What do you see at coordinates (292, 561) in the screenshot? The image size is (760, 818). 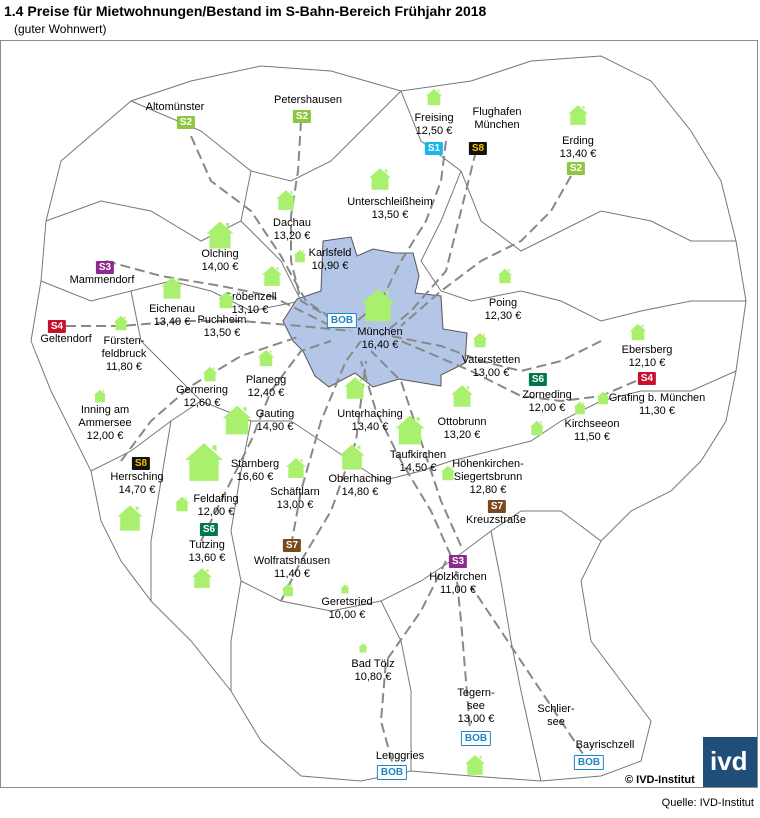 I see `place-name: Wolfratshausen` at bounding box center [292, 561].